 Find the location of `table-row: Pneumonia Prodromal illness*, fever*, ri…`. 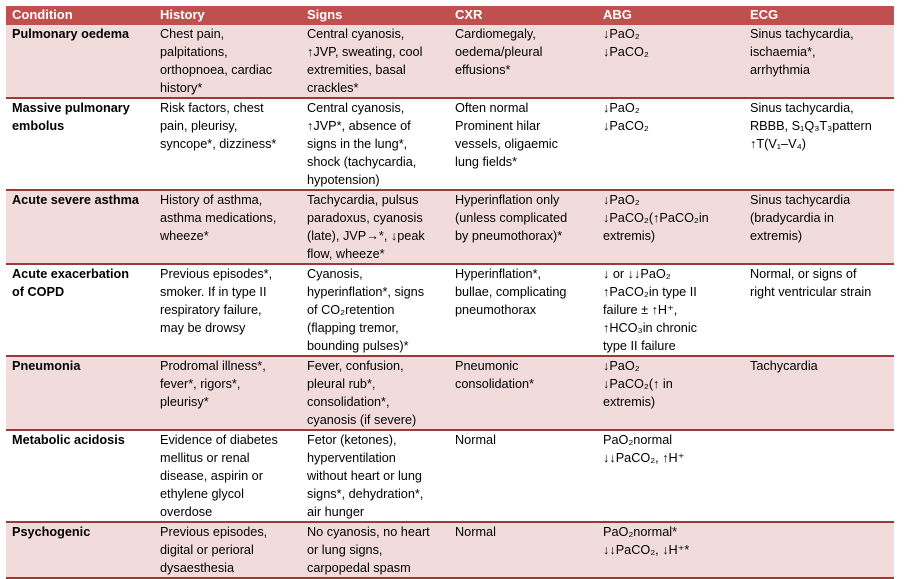

table-row: Pneumonia Prodromal illness*, fever*, ri… is located at coordinates (450, 393).